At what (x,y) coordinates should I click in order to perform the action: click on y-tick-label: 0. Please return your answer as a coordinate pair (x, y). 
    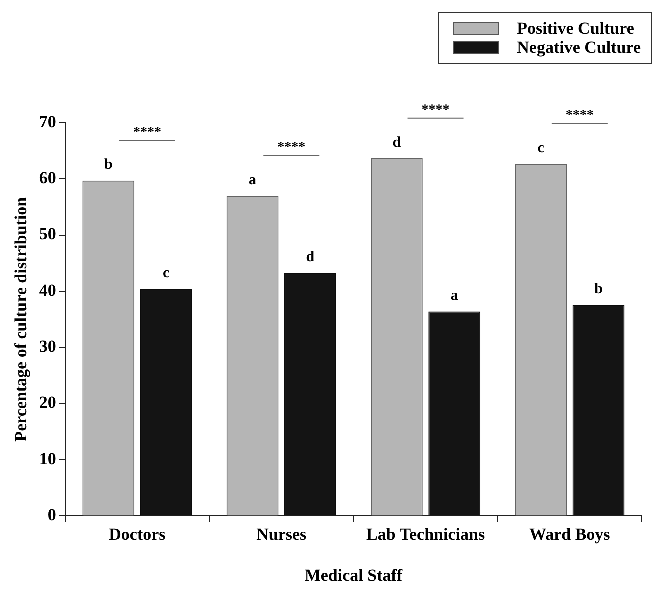
    Looking at the image, I should click on (52, 515).